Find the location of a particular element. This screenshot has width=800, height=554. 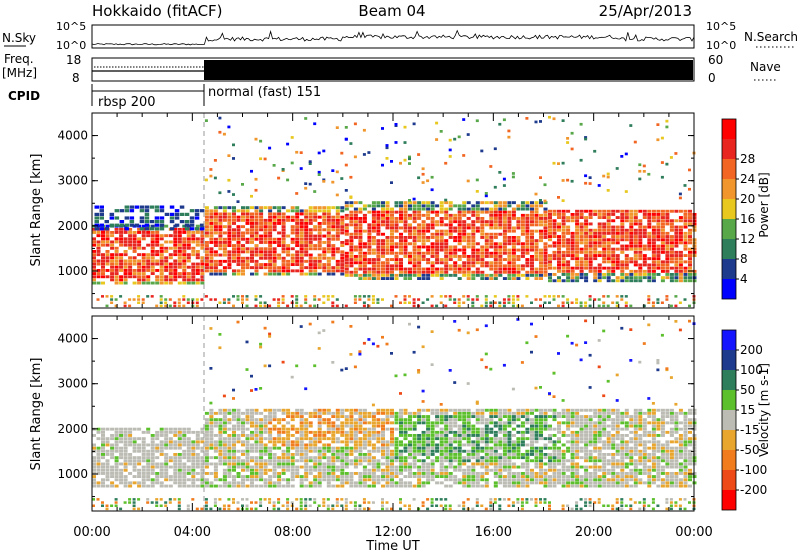

nsky-trace is located at coordinates (393, 37).